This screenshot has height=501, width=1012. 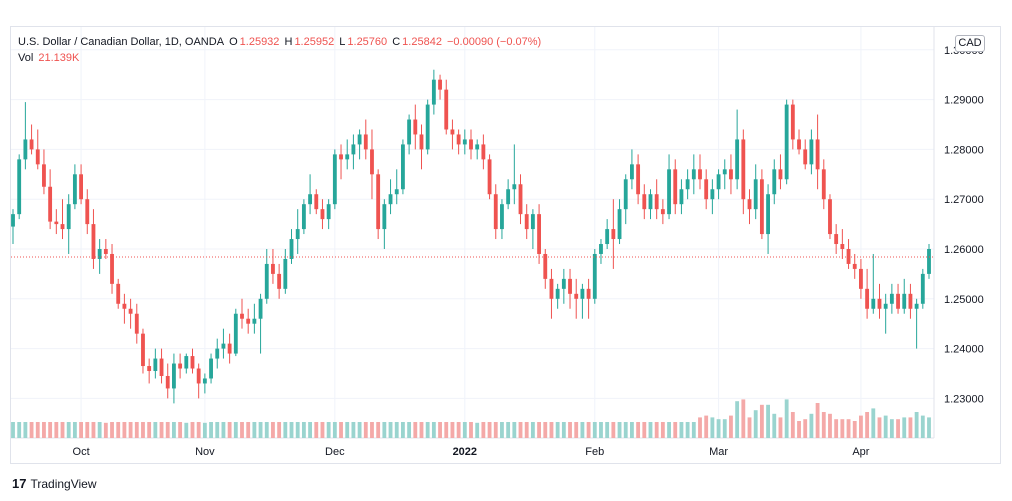 What do you see at coordinates (970, 43) in the screenshot?
I see `currency-badge: CAD` at bounding box center [970, 43].